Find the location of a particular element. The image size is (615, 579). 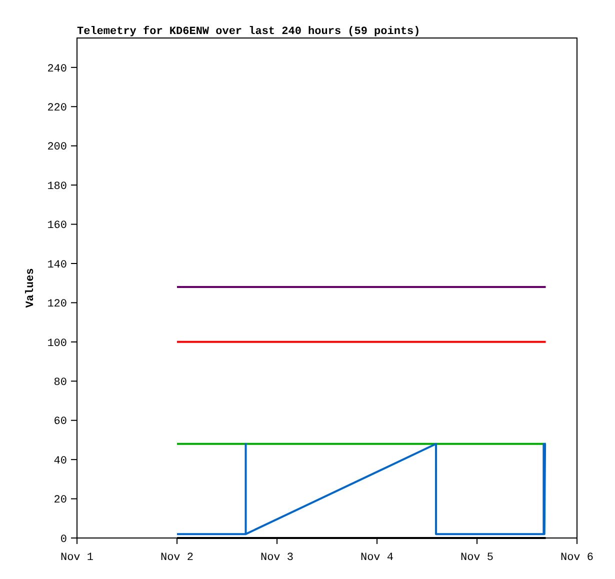

x-tick-label: Nov 5 is located at coordinates (477, 558).